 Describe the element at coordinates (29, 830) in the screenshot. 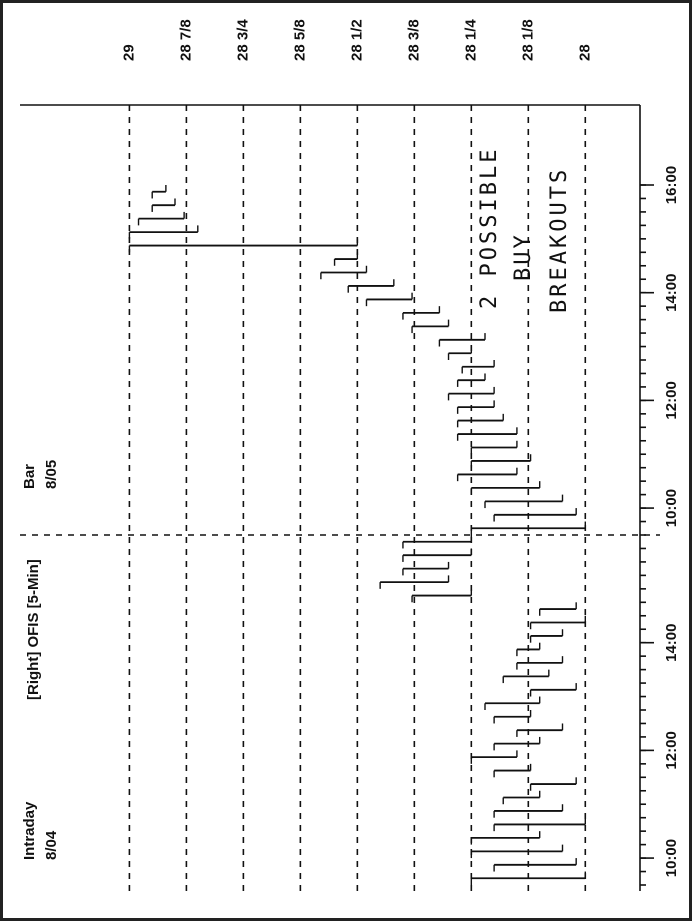

I see `day-label: Intraday` at that location.